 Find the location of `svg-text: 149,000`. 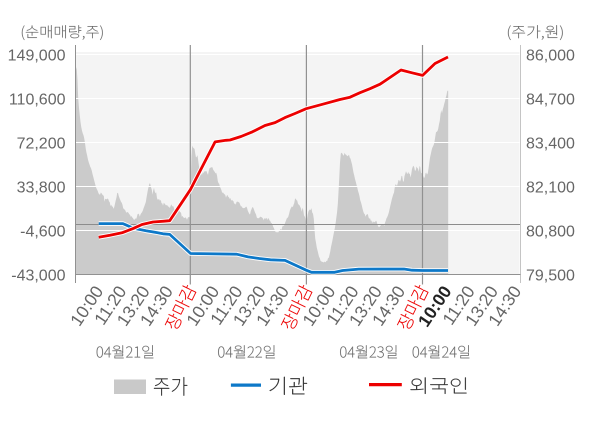

svg-text: 149,000 is located at coordinates (37, 55).